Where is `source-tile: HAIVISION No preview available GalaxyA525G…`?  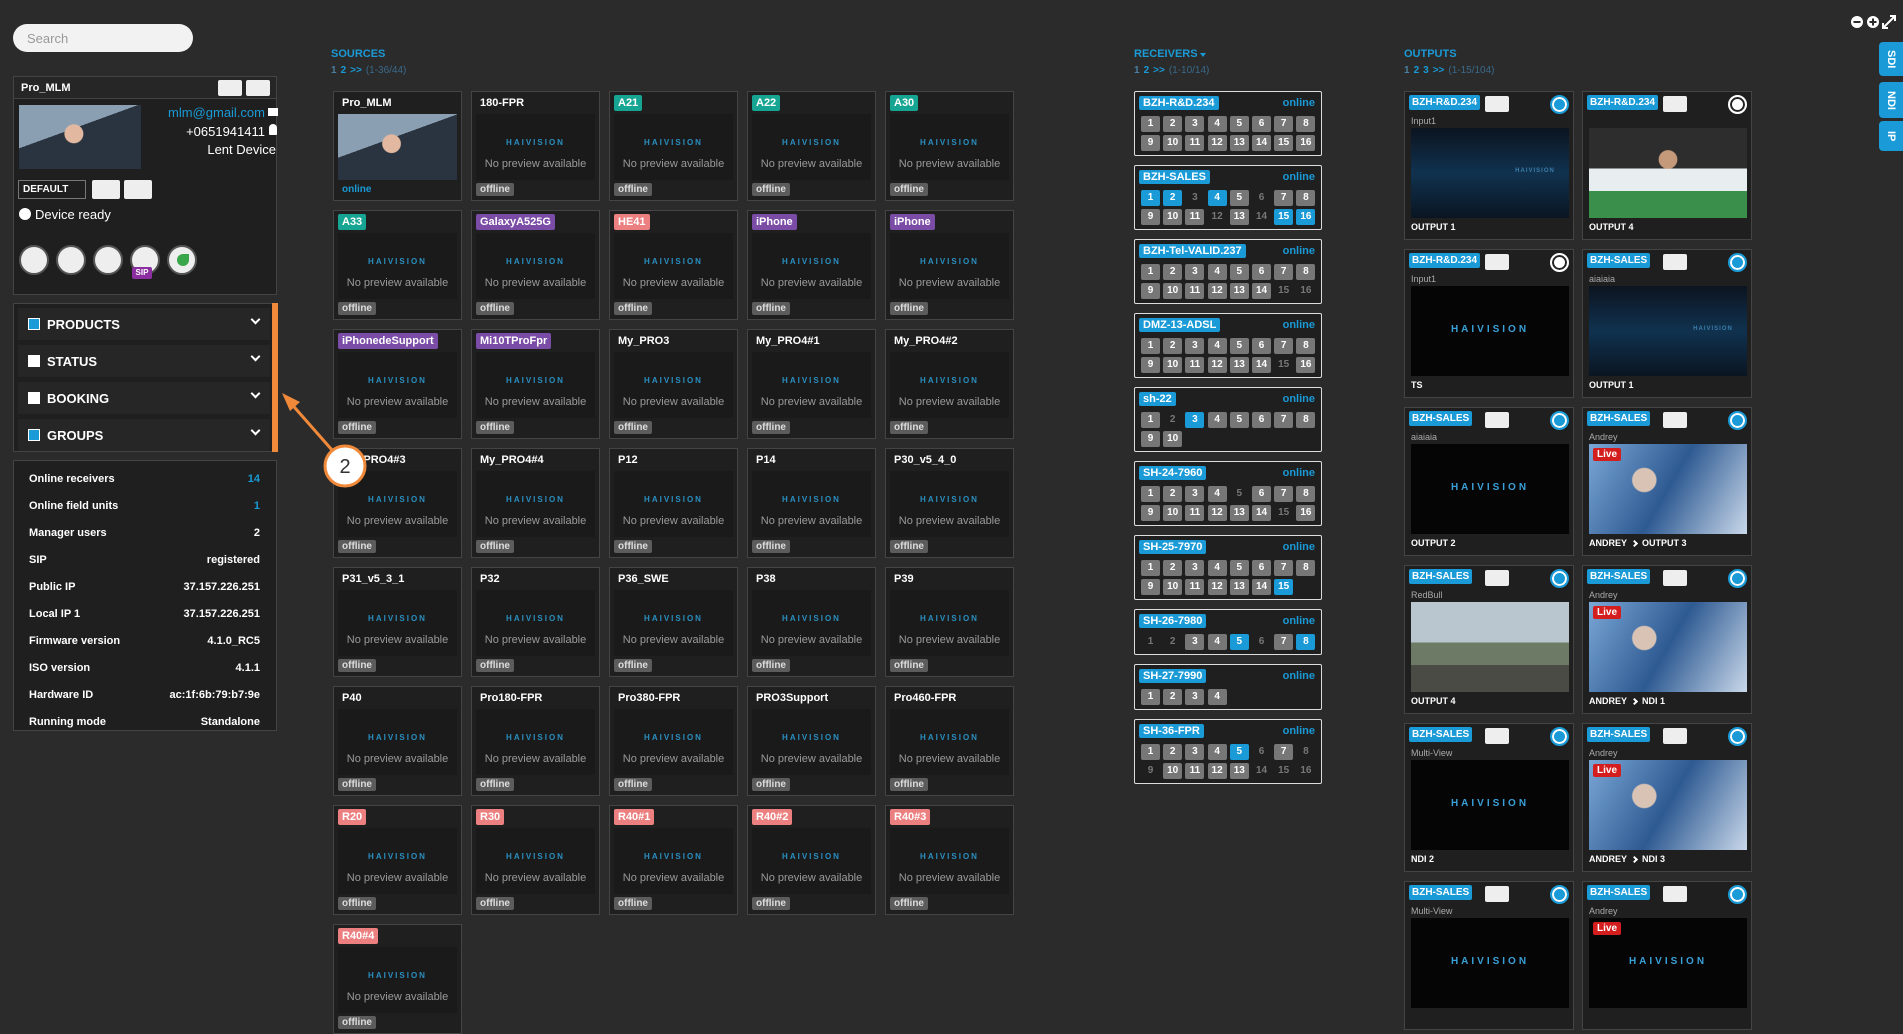 source-tile: HAIVISION No preview available GalaxyA525G… is located at coordinates (535, 265).